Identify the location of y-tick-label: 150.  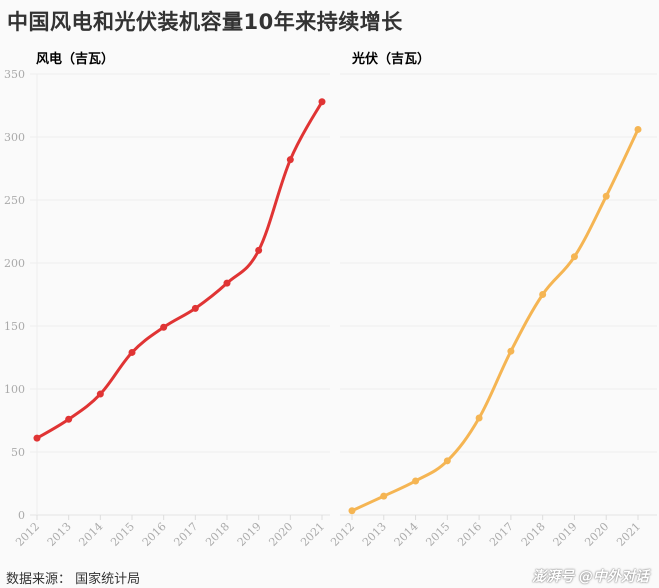
(14, 326).